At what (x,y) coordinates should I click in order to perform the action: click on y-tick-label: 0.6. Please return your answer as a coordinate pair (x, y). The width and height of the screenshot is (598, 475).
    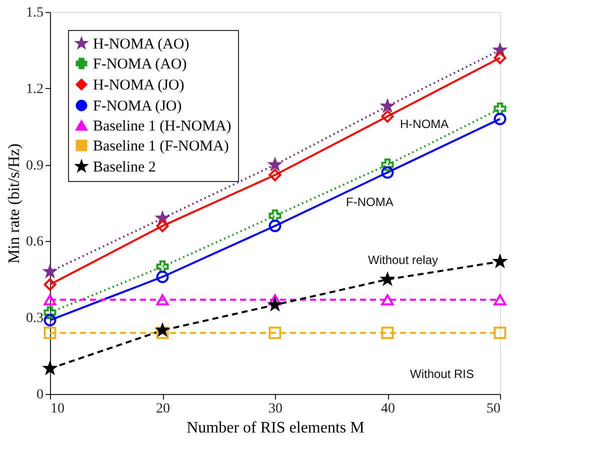
    Looking at the image, I should click on (35, 242).